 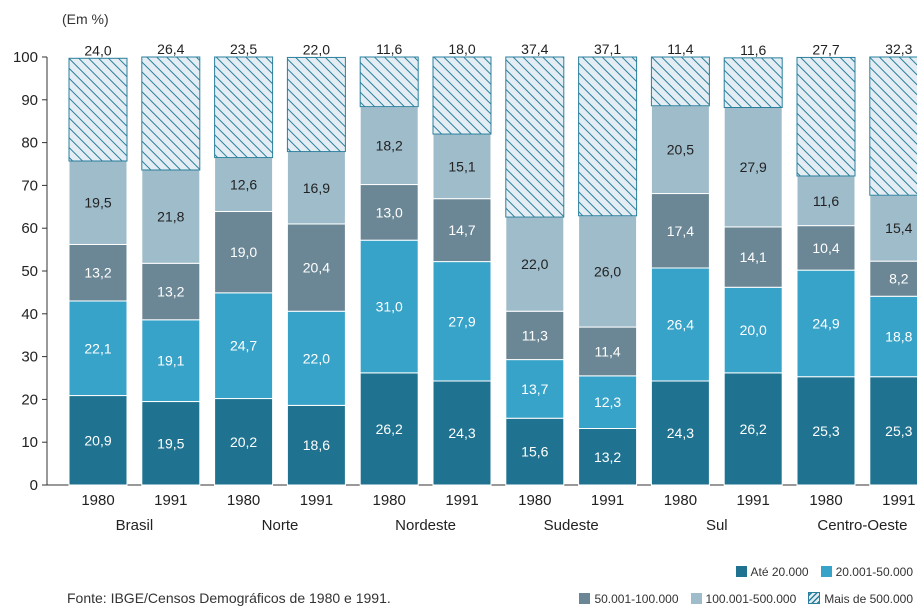 What do you see at coordinates (135, 525) in the screenshot?
I see `region-label: Brasil` at bounding box center [135, 525].